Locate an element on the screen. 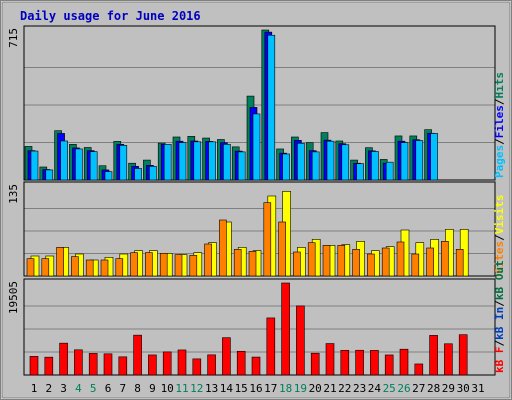 Image resolution: width=512 pixels, height=400 pixels. day-label-22: 22 is located at coordinates (344, 388).